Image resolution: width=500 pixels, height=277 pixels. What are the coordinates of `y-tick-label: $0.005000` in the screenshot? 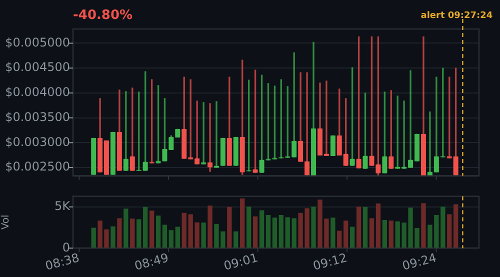 It's located at (37, 42).